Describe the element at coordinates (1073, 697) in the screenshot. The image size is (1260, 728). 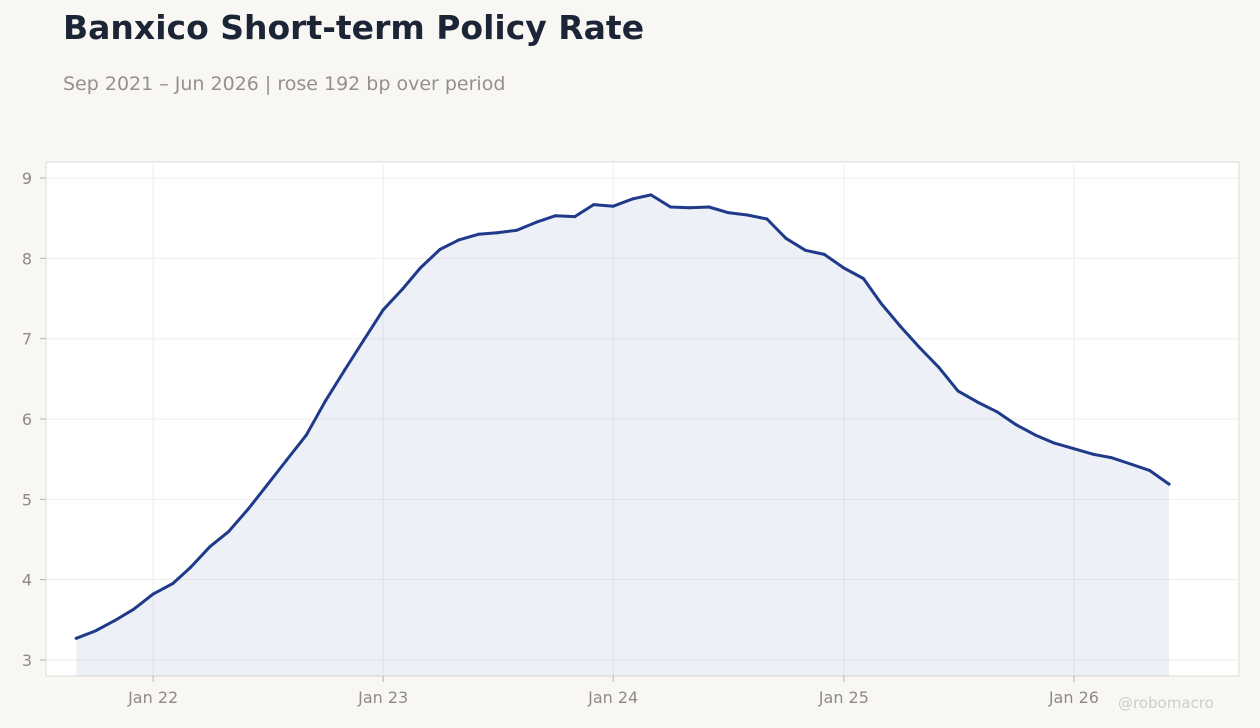
I see `x-tick-label: Jan 26` at that location.